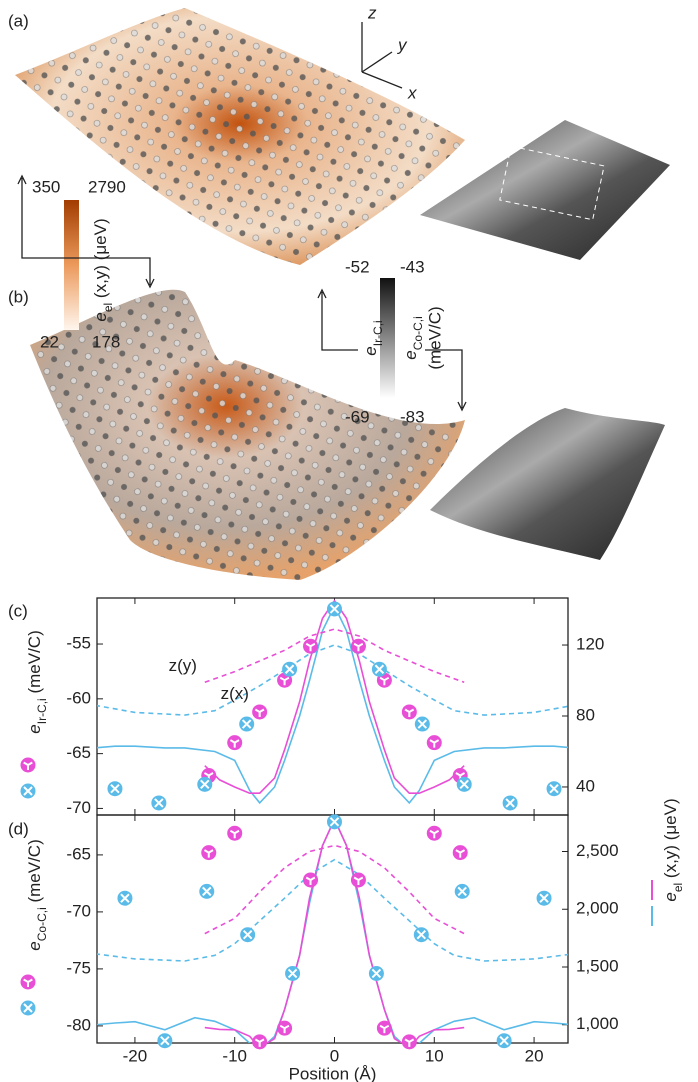 The height and width of the screenshot is (1082, 698). What do you see at coordinates (37, 681) in the screenshot?
I see `axis-label: eIr-C,i (meV/C)` at bounding box center [37, 681].